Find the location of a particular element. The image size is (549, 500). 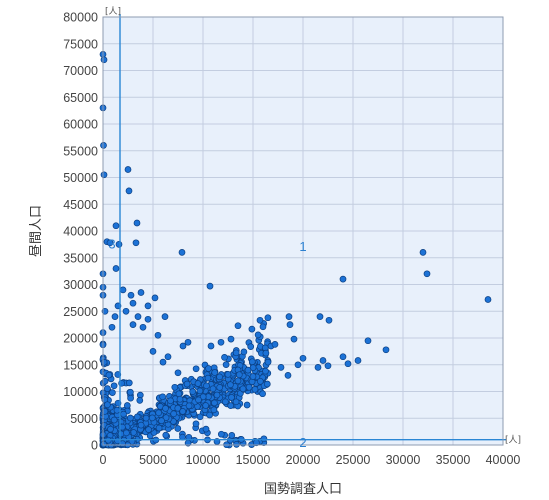

y-tick-label: 50000 is located at coordinates (80, 178).